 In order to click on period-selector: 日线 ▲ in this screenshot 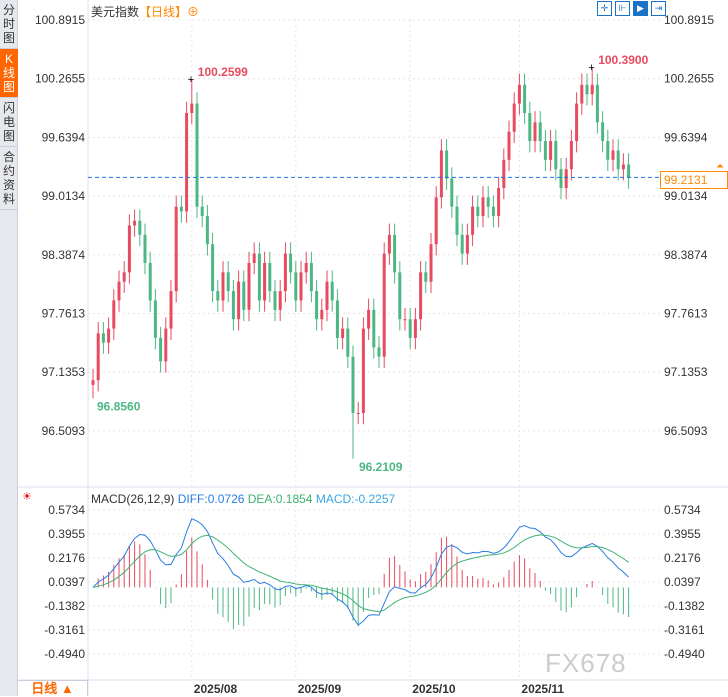, I will do `click(53, 688)`.